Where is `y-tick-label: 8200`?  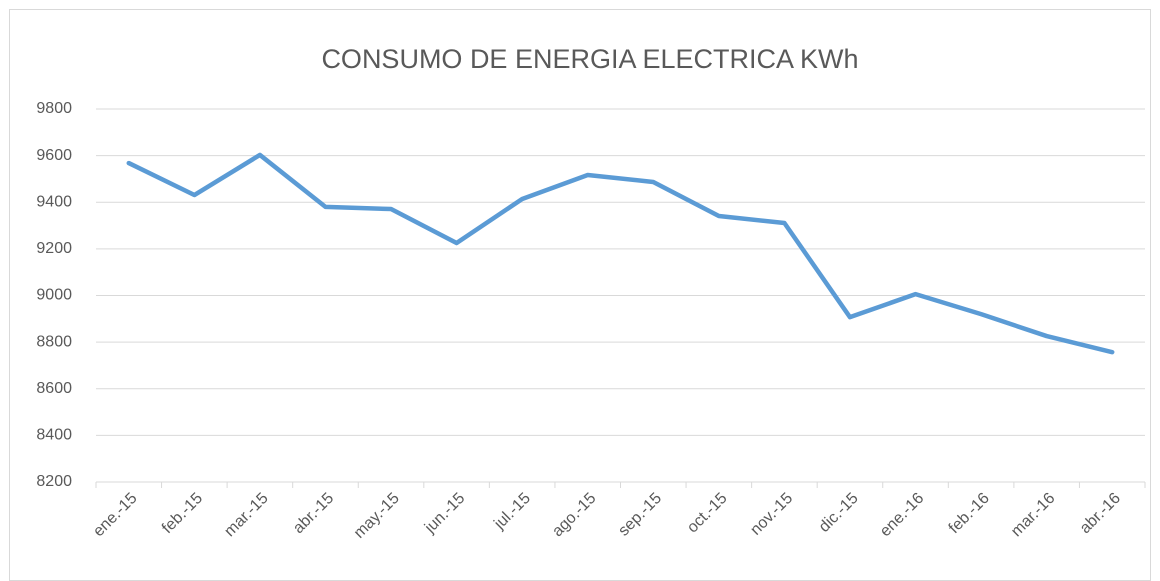
y-tick-label: 8200 is located at coordinates (54, 481).